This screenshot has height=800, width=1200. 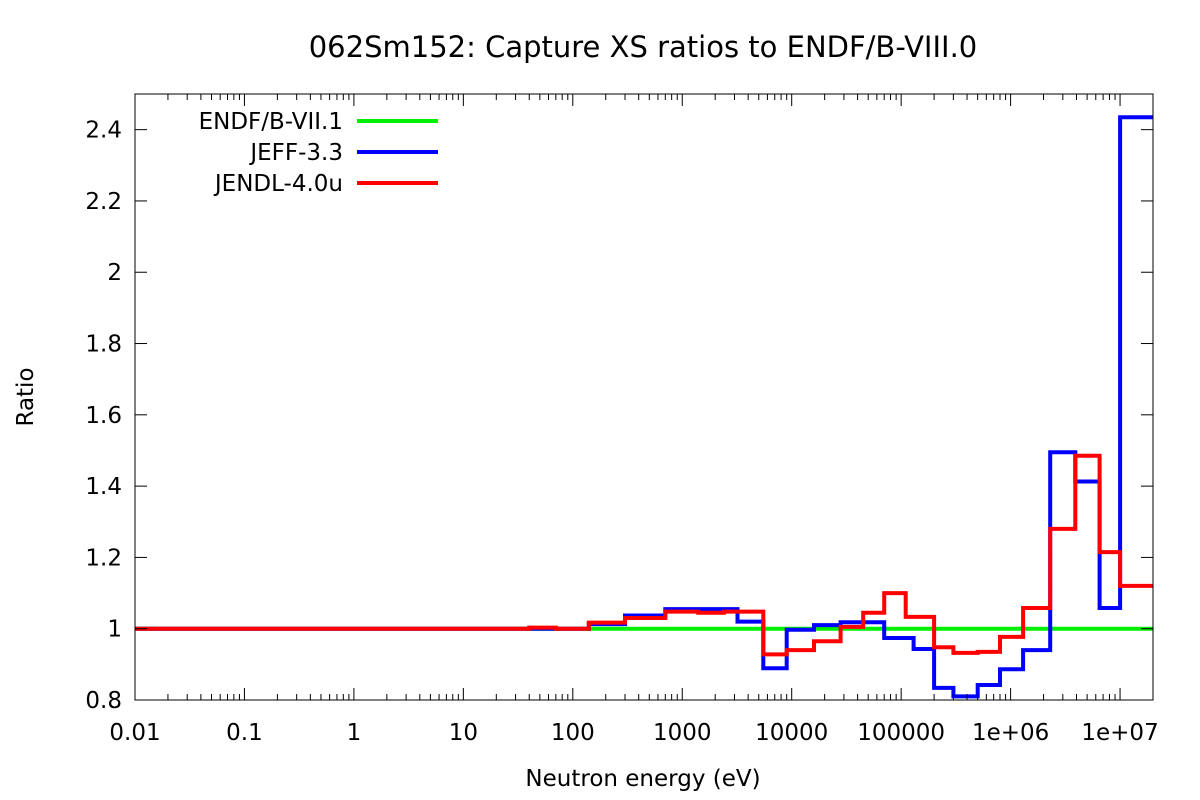 What do you see at coordinates (573, 733) in the screenshot?
I see `x-tick-label: 100` at bounding box center [573, 733].